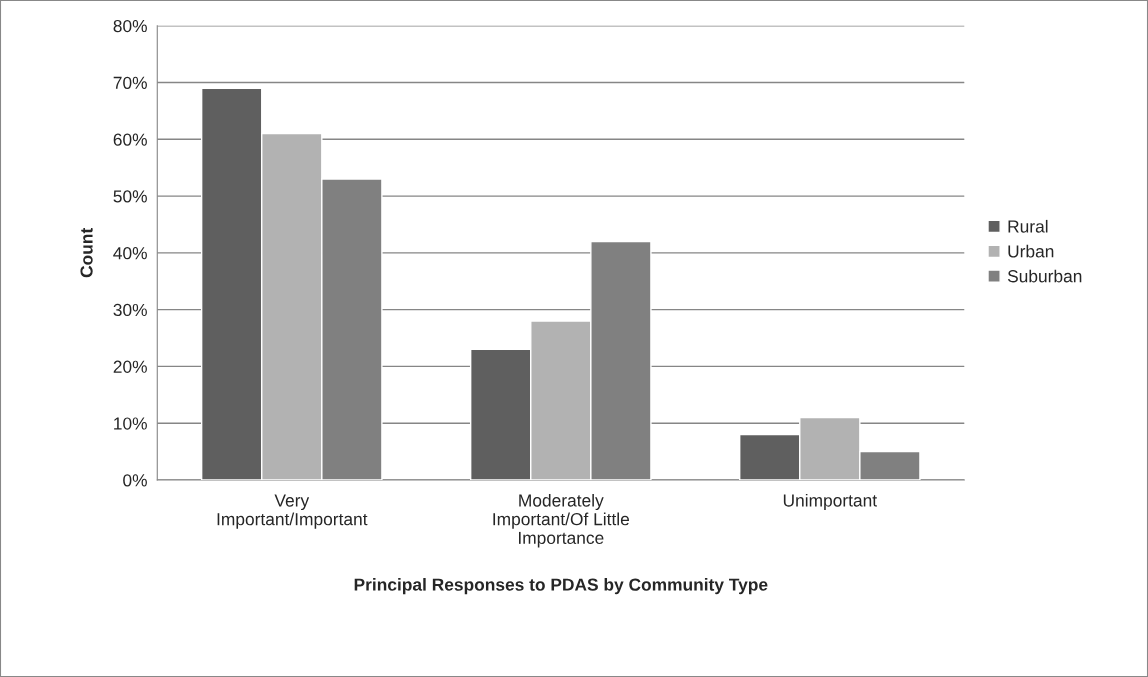 This screenshot has width=1148, height=677. What do you see at coordinates (135, 480) in the screenshot?
I see `y-tick-label: 0%` at bounding box center [135, 480].